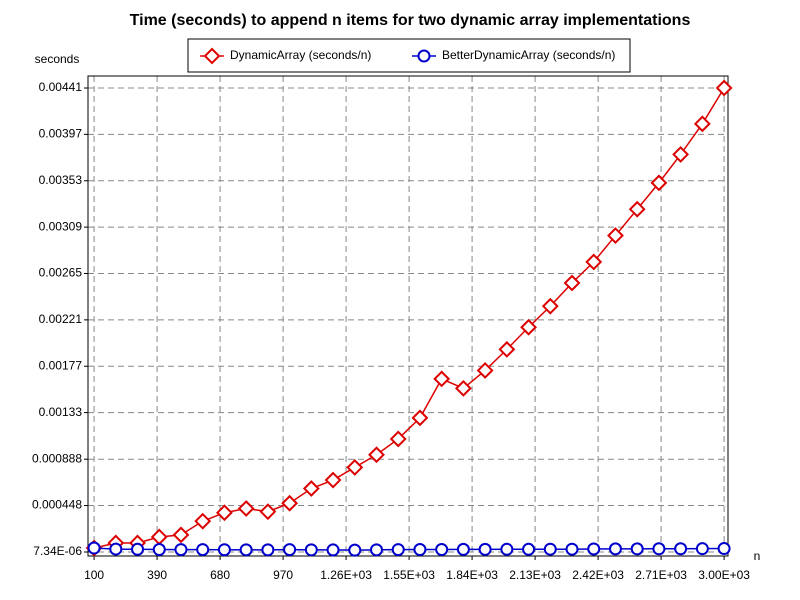 This screenshot has height=600, width=800. Describe the element at coordinates (472, 575) in the screenshot. I see `x-tick-label: 1.84E+03` at that location.